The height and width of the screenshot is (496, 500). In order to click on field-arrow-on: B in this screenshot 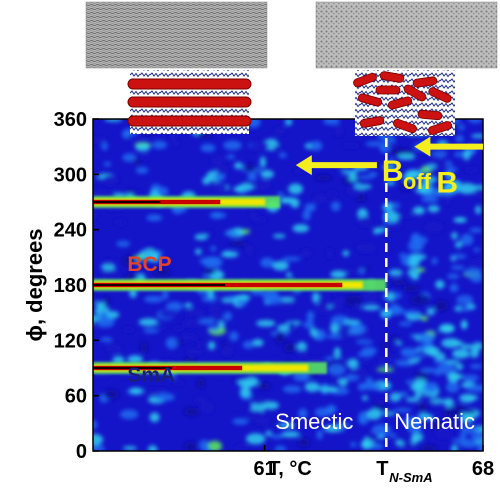, I will do `click(448, 168)`.